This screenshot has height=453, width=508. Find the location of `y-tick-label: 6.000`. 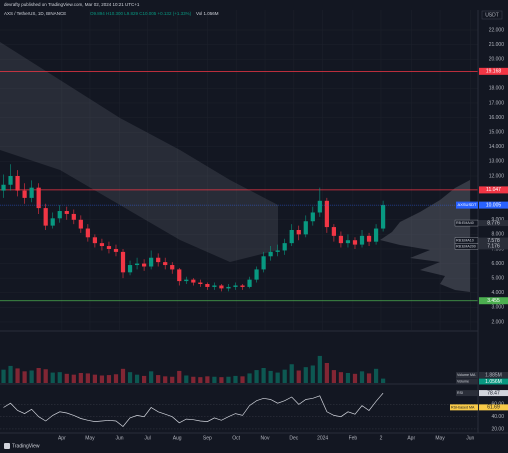

y-tick-label: 6.000 is located at coordinates (497, 264).